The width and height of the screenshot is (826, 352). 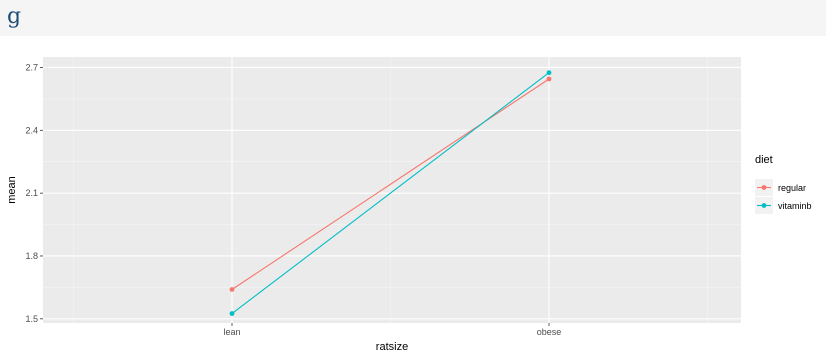 I want to click on page-title: g, so click(x=14, y=16).